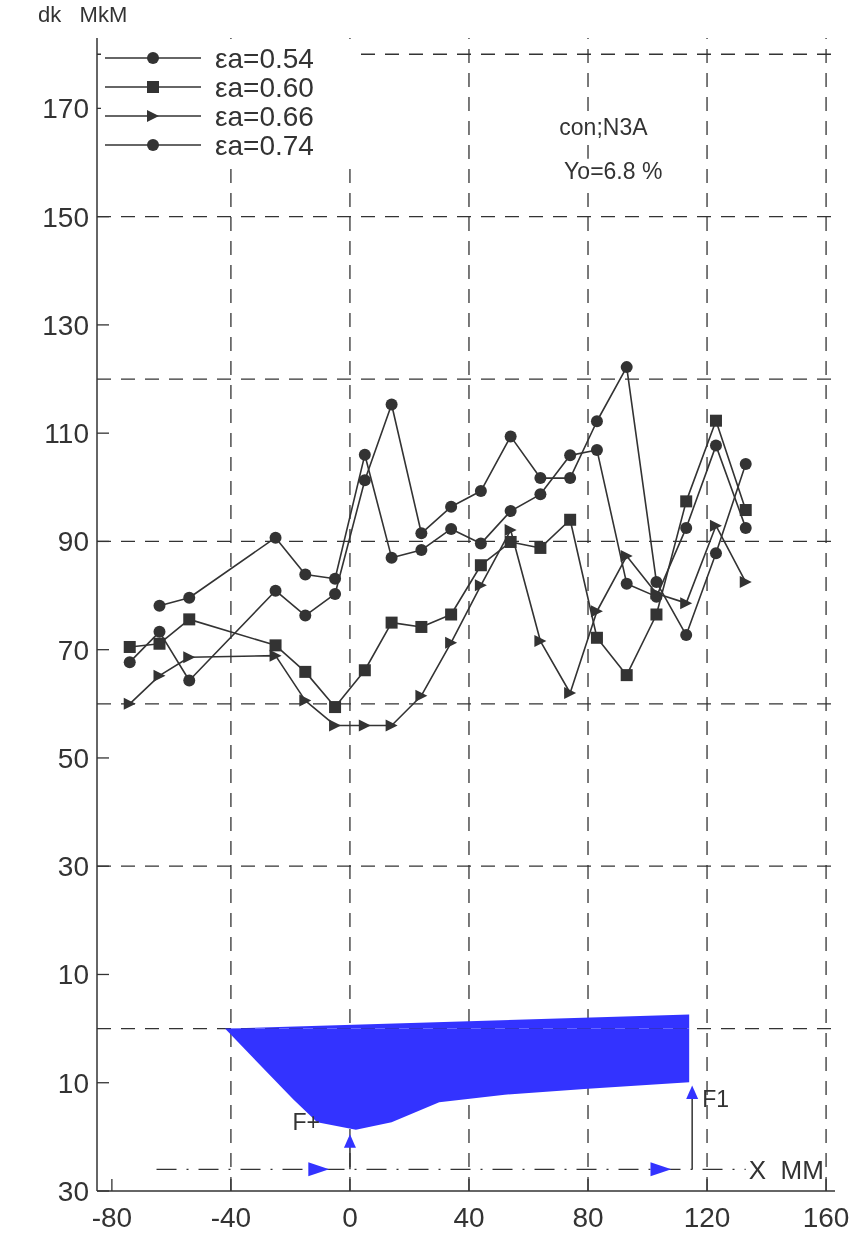  Describe the element at coordinates (826, 1217) in the screenshot. I see `x-tick-label: 160` at that location.